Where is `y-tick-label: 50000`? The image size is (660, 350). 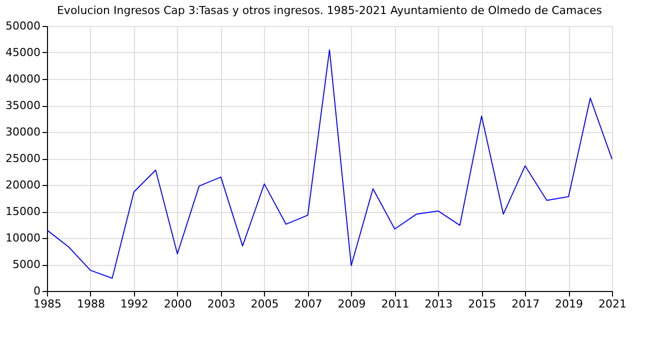
y-tick-label: 50000 is located at coordinates (23, 26).